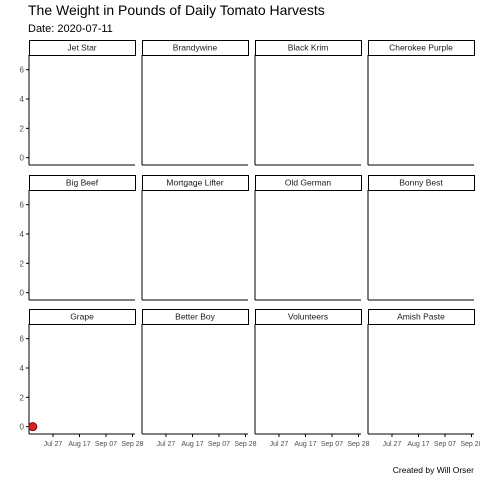 The height and width of the screenshot is (480, 480). What do you see at coordinates (423, 378) in the screenshot?
I see `facet-panel: Amish Paste Jul 27 Aug 17 Sep 07 Sep 28` at bounding box center [423, 378].